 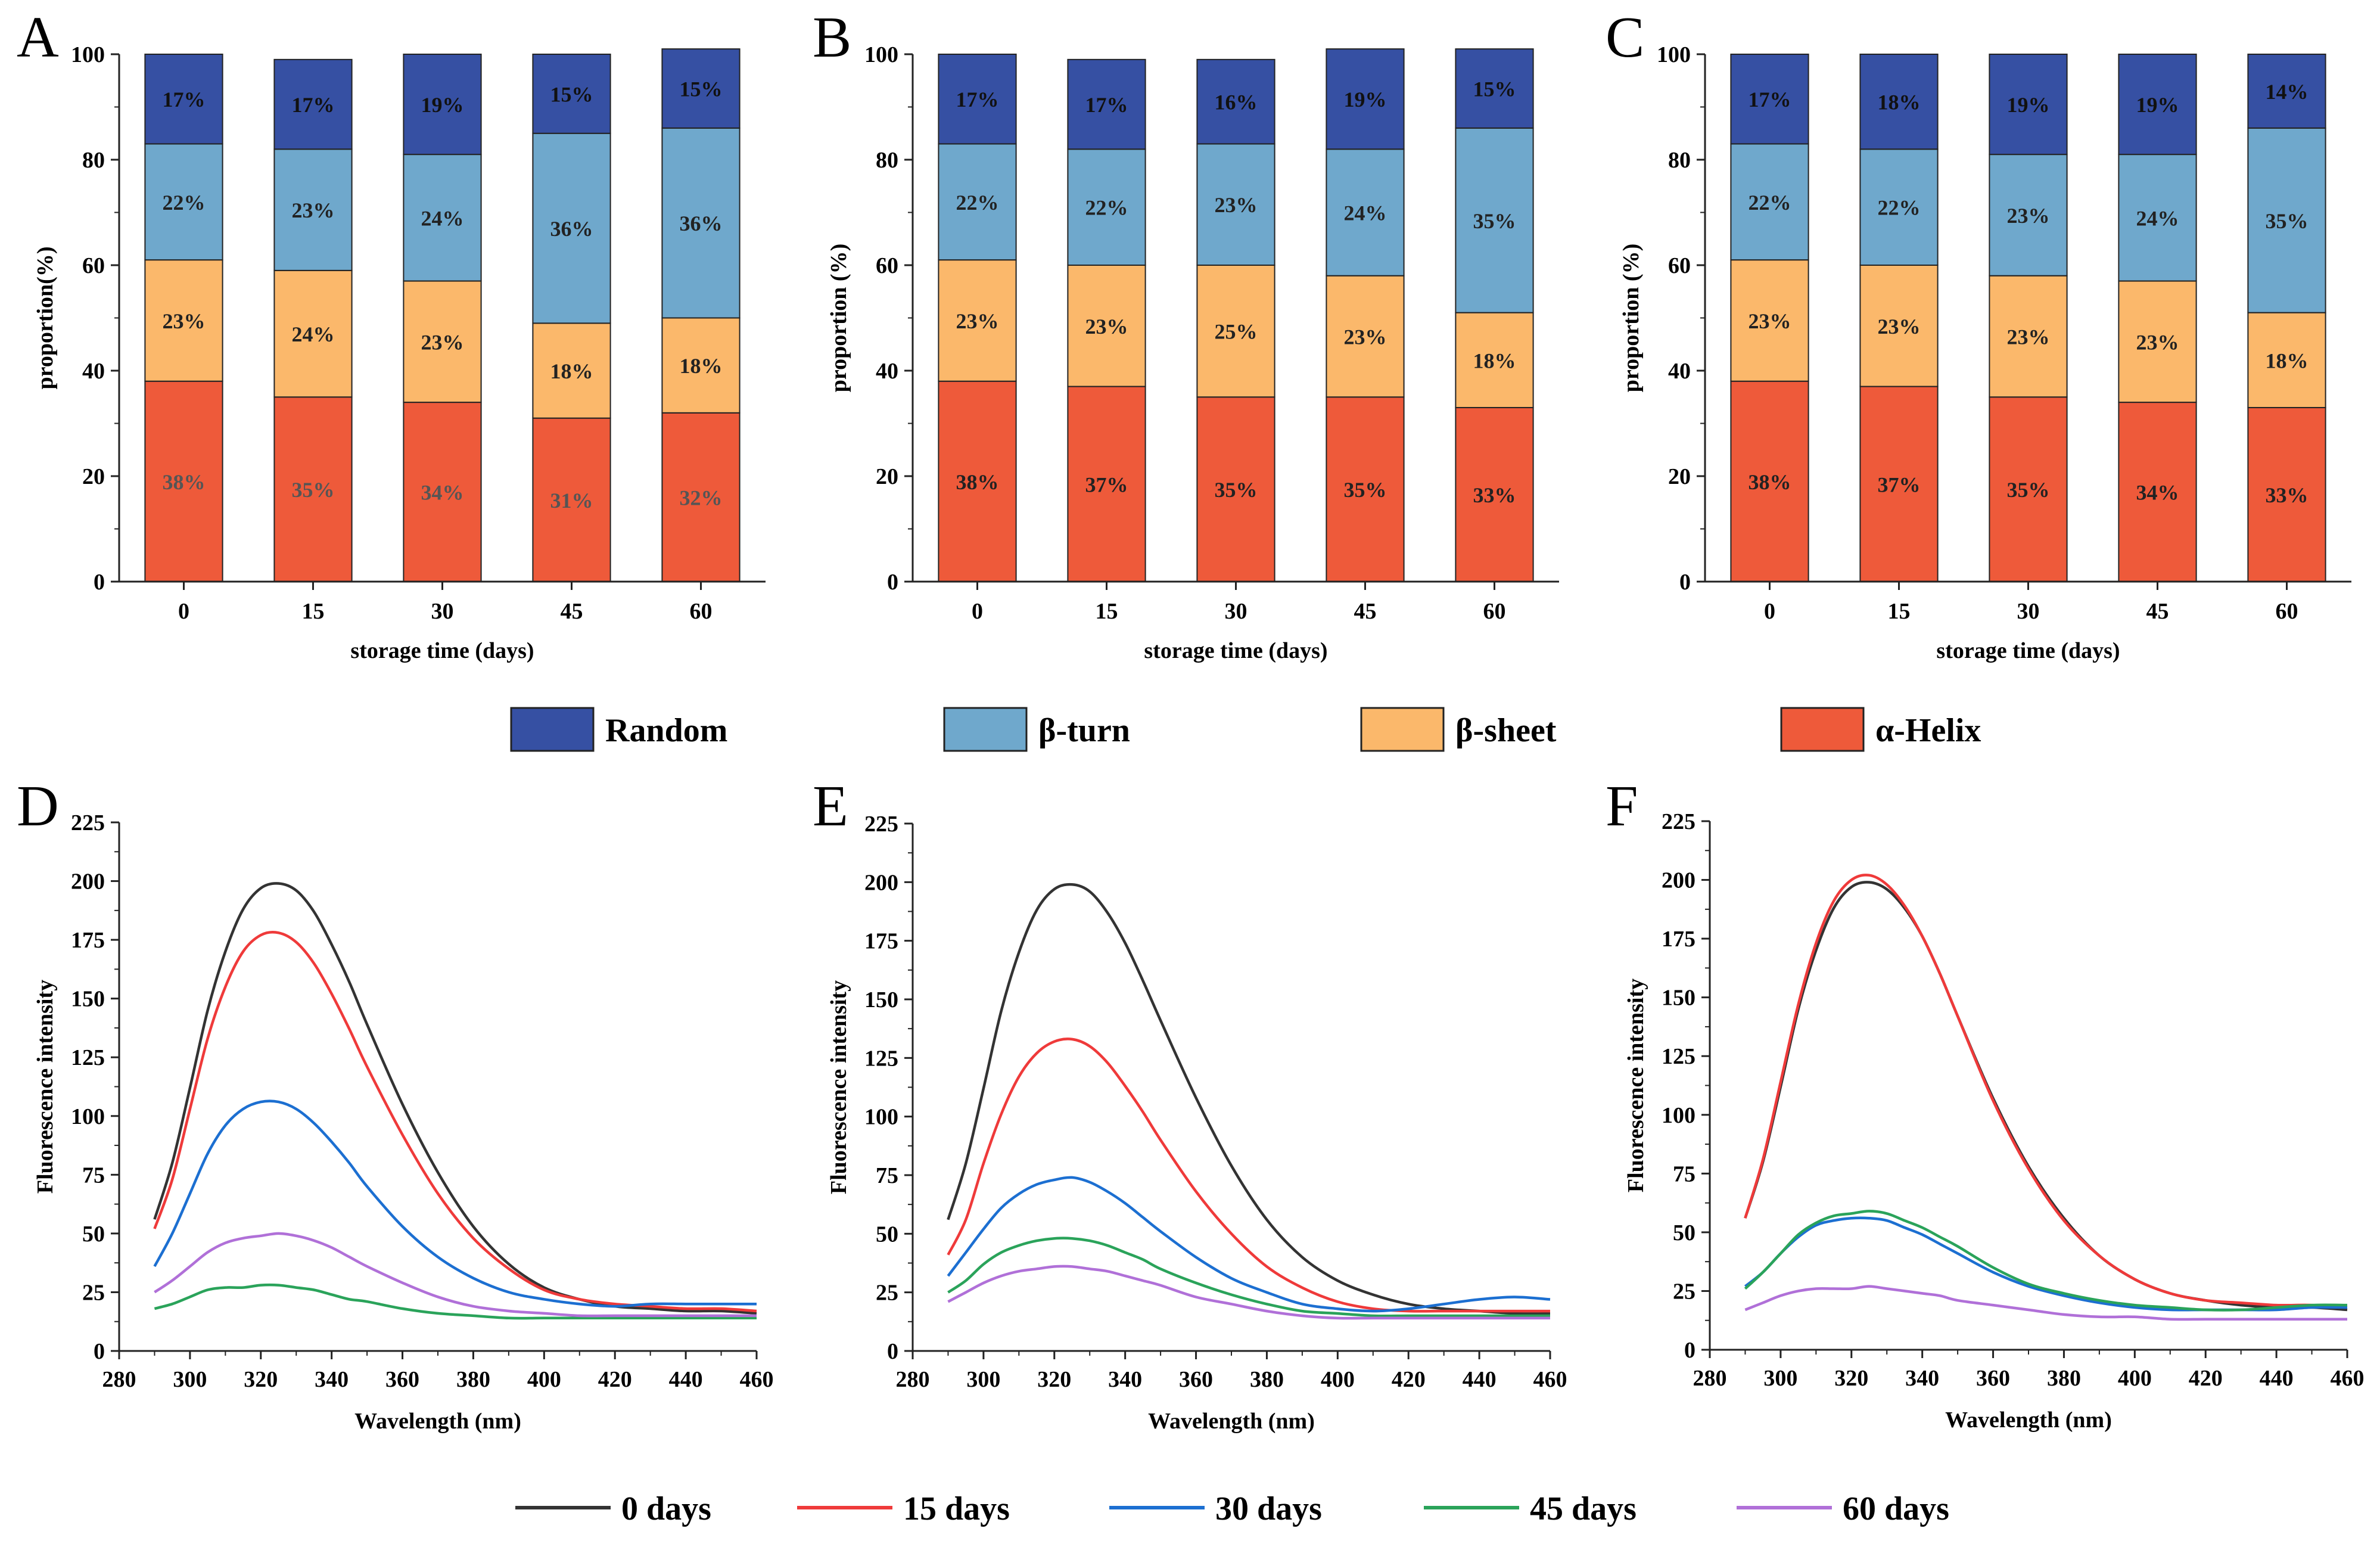 What do you see at coordinates (1365, 490) in the screenshot?
I see `data-label-B-α-Helix-45: 35%` at bounding box center [1365, 490].